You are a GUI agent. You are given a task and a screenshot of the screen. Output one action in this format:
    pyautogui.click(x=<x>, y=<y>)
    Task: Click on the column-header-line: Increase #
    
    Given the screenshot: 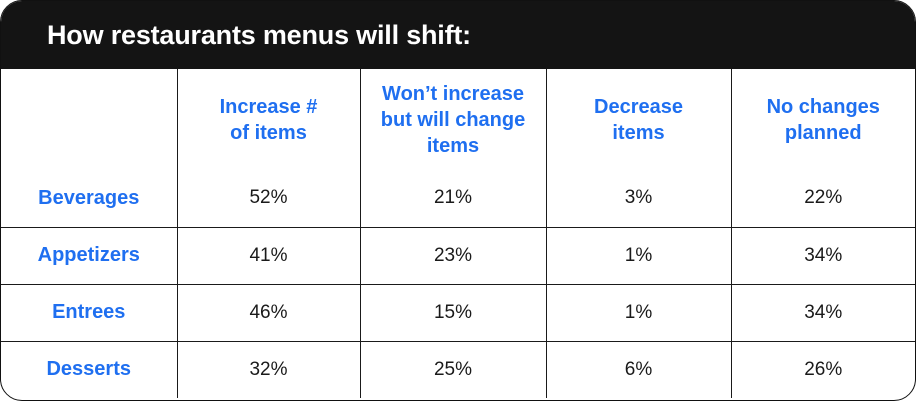 What is the action you would take?
    pyautogui.click(x=268, y=106)
    